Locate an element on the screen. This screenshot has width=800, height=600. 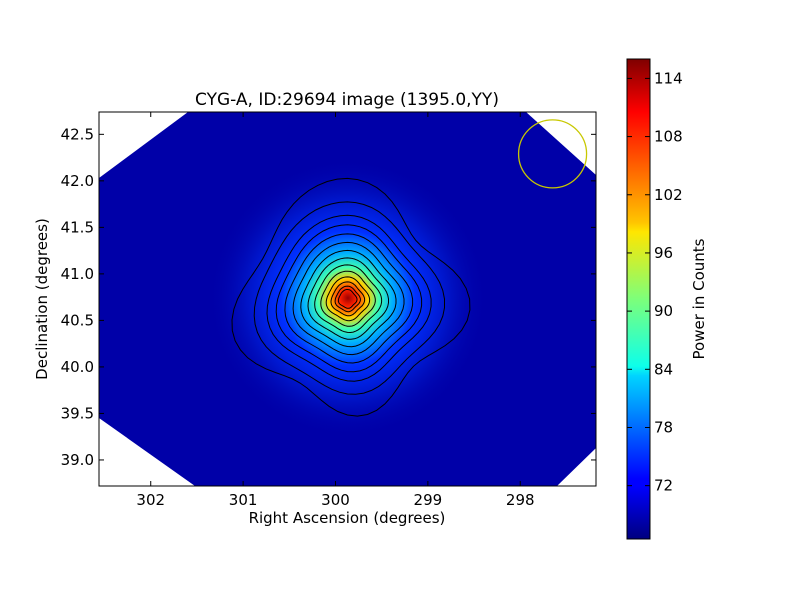
y-tick-label: 42.5 is located at coordinates (77, 134).